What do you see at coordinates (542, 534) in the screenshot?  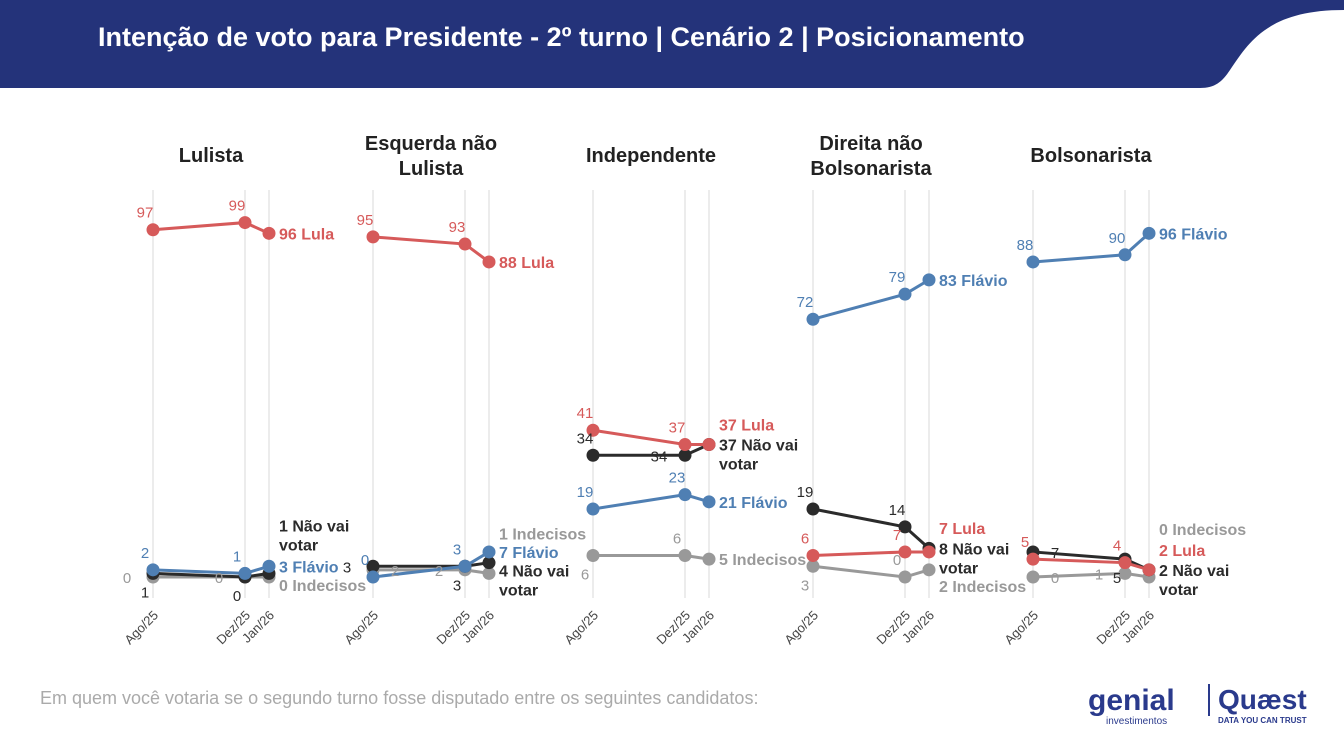 I see `series-end-label: 1 Indecisos` at bounding box center [542, 534].